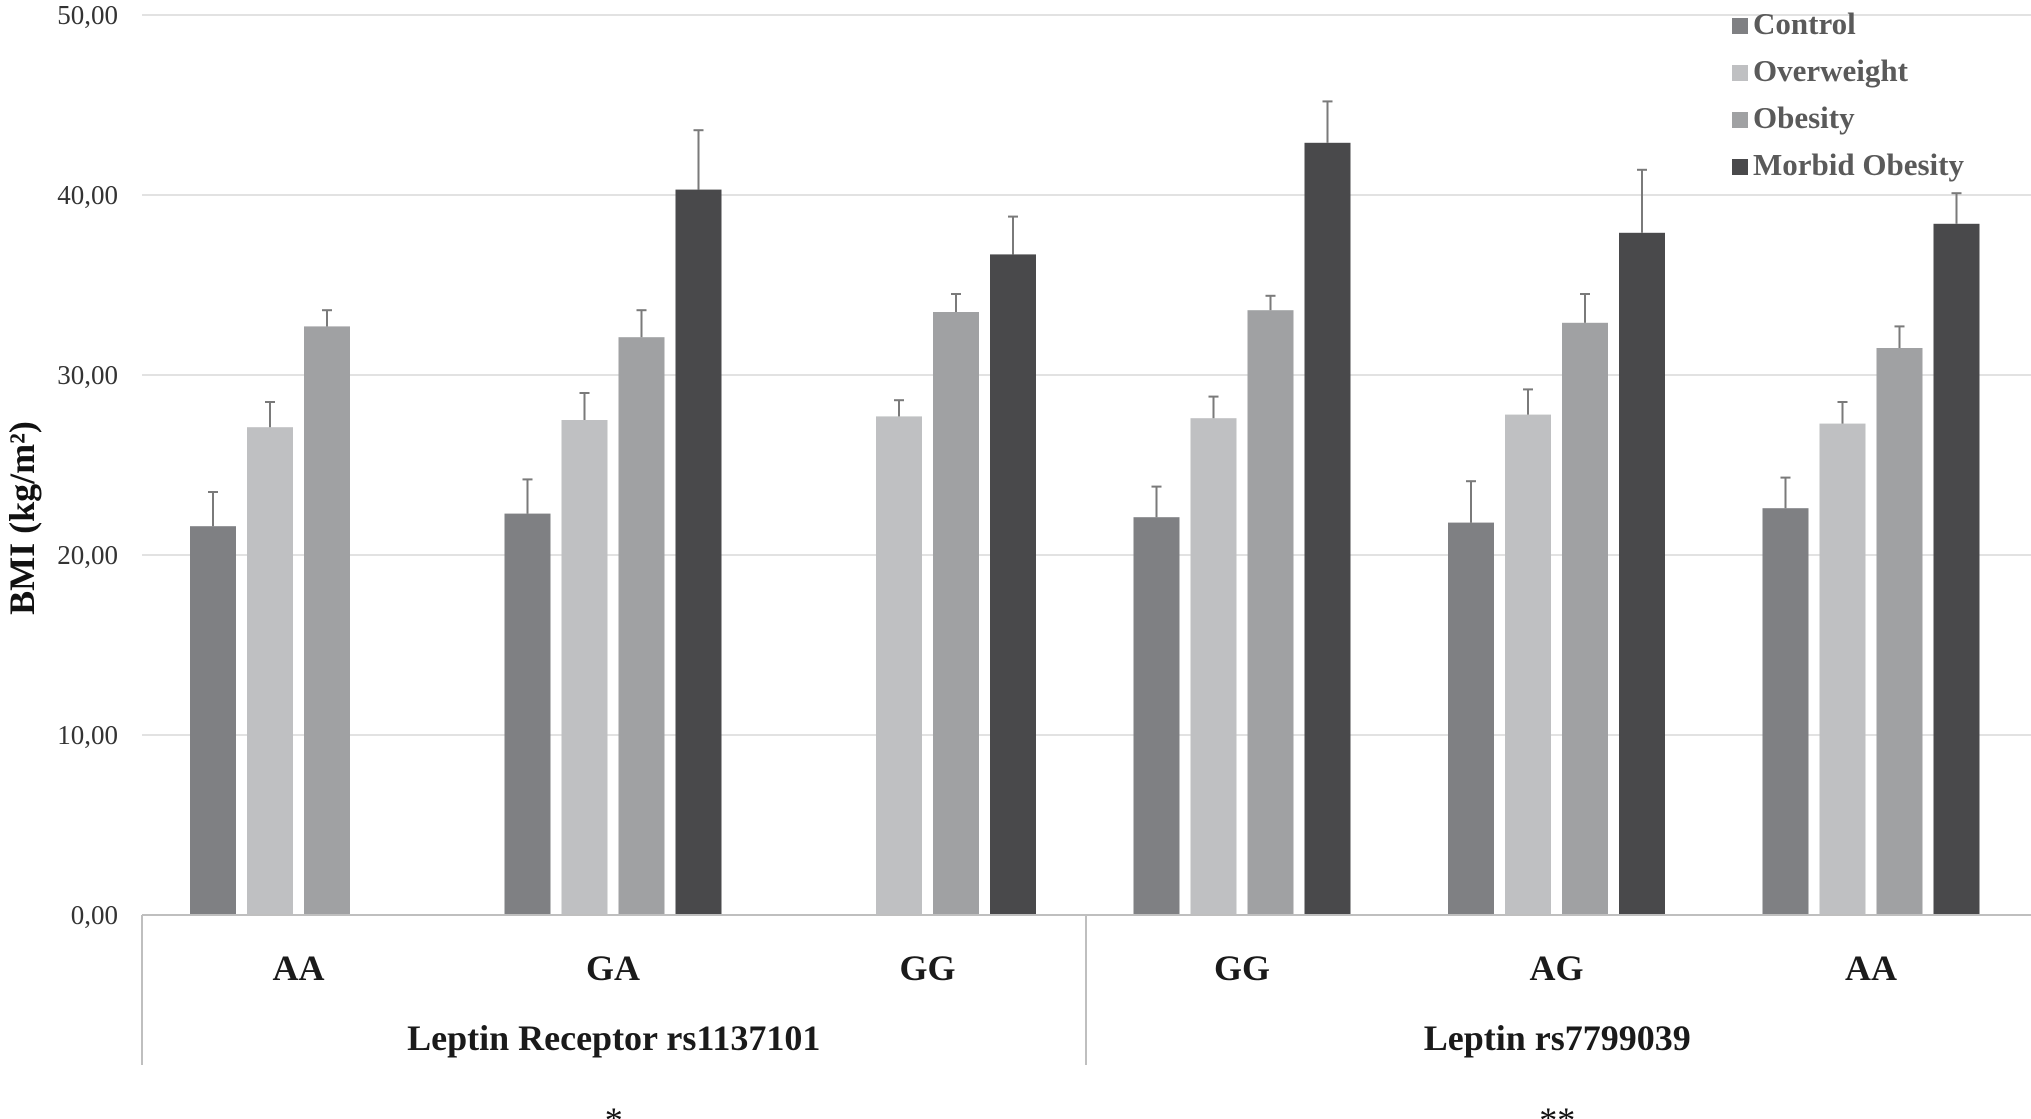  I want to click on significance-annotation: *, so click(614, 1109).